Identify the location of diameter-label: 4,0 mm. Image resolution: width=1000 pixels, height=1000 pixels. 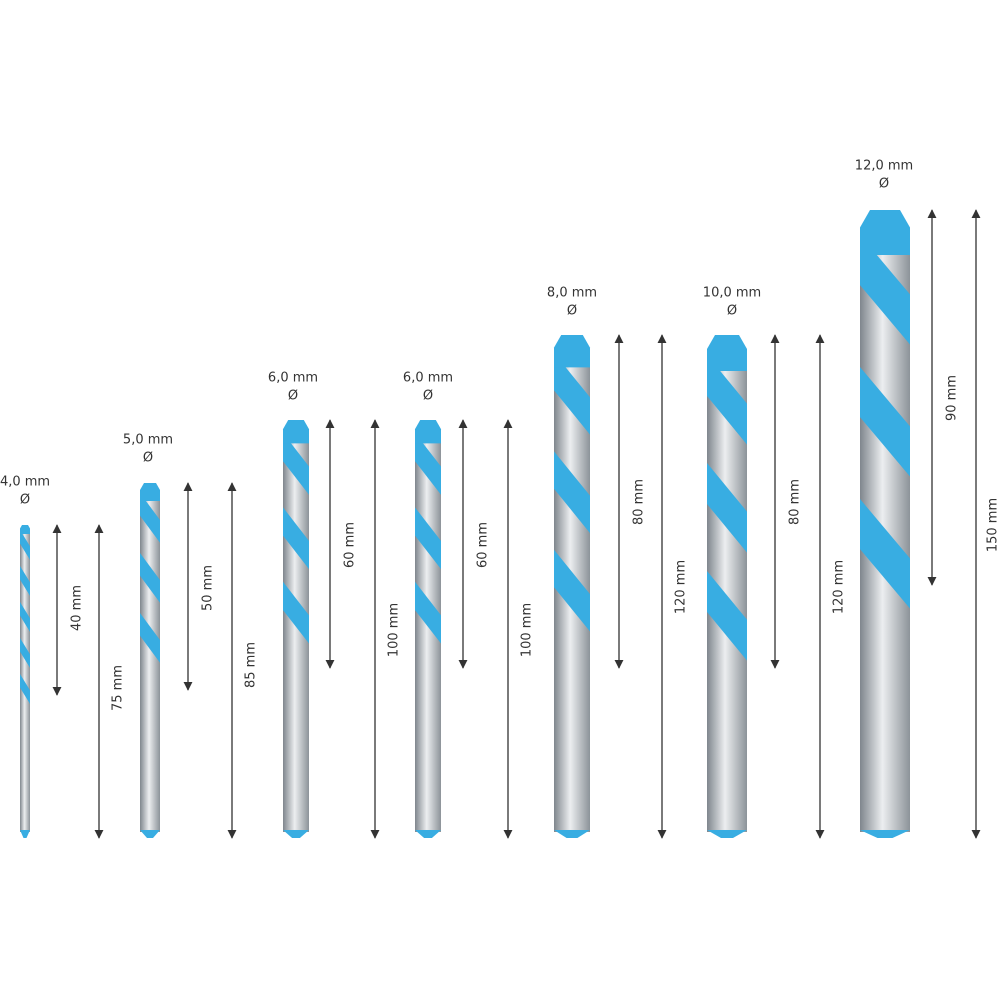
(25, 482).